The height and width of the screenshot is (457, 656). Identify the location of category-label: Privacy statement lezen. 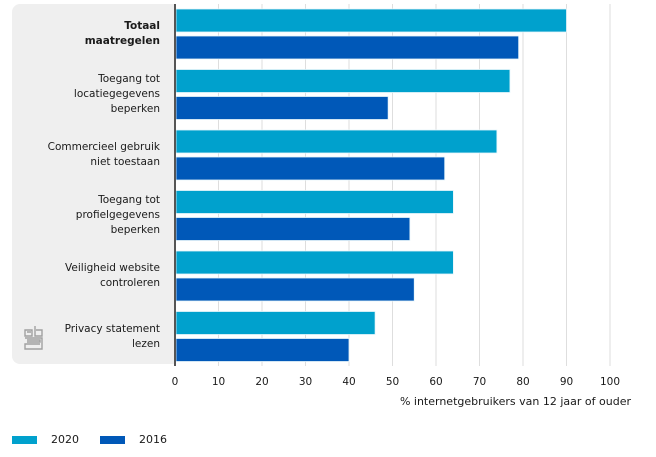
(85, 337).